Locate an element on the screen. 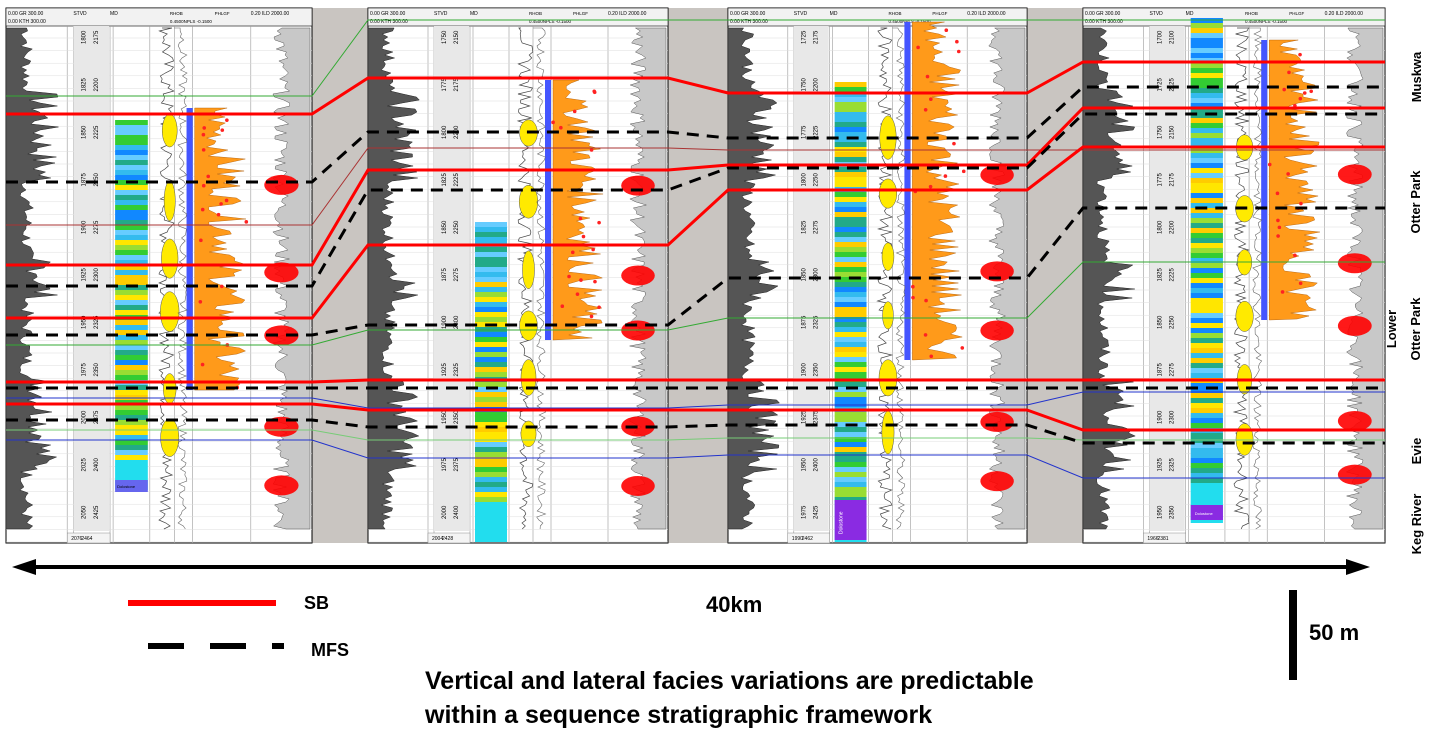 This screenshot has height=740, width=1437. header-md: MD is located at coordinates (1190, 14).